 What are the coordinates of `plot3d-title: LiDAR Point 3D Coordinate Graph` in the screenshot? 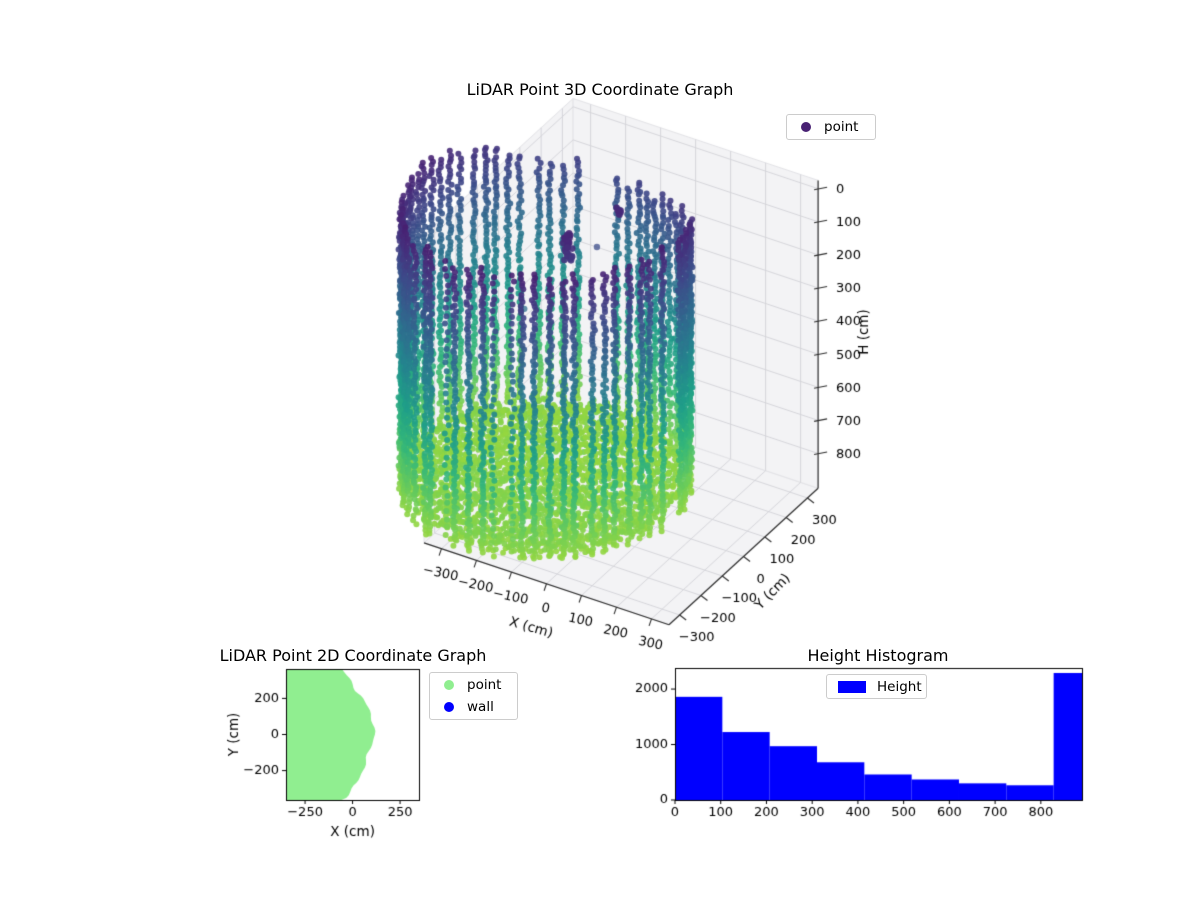 It's located at (600, 89).